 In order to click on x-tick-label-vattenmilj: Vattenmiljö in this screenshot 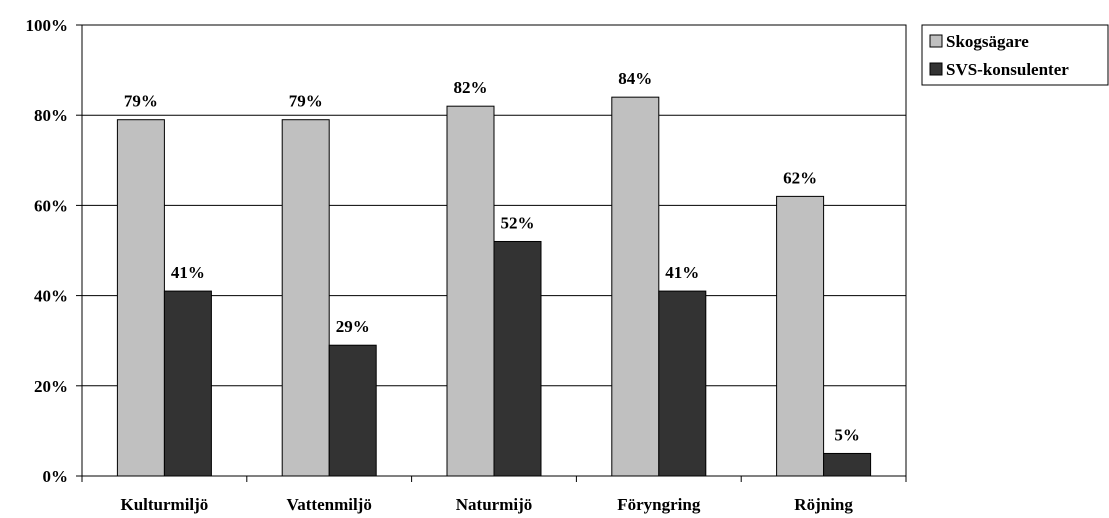, I will do `click(329, 504)`.